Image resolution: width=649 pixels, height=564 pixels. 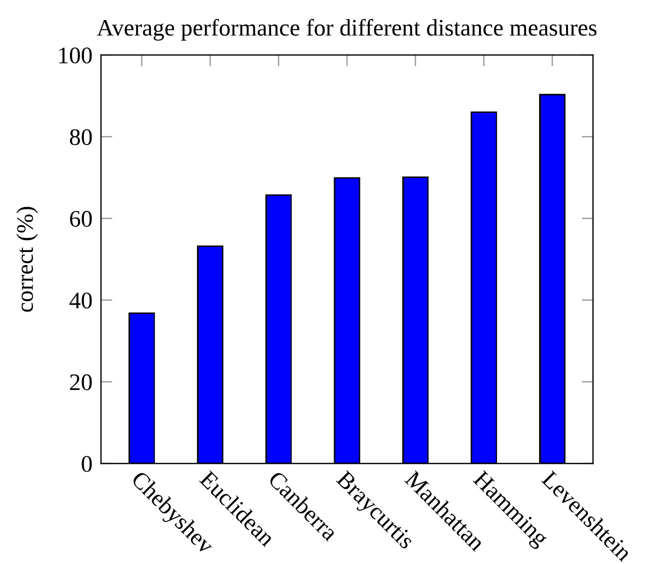 What do you see at coordinates (87, 464) in the screenshot?
I see `y-tick-label: 0` at bounding box center [87, 464].